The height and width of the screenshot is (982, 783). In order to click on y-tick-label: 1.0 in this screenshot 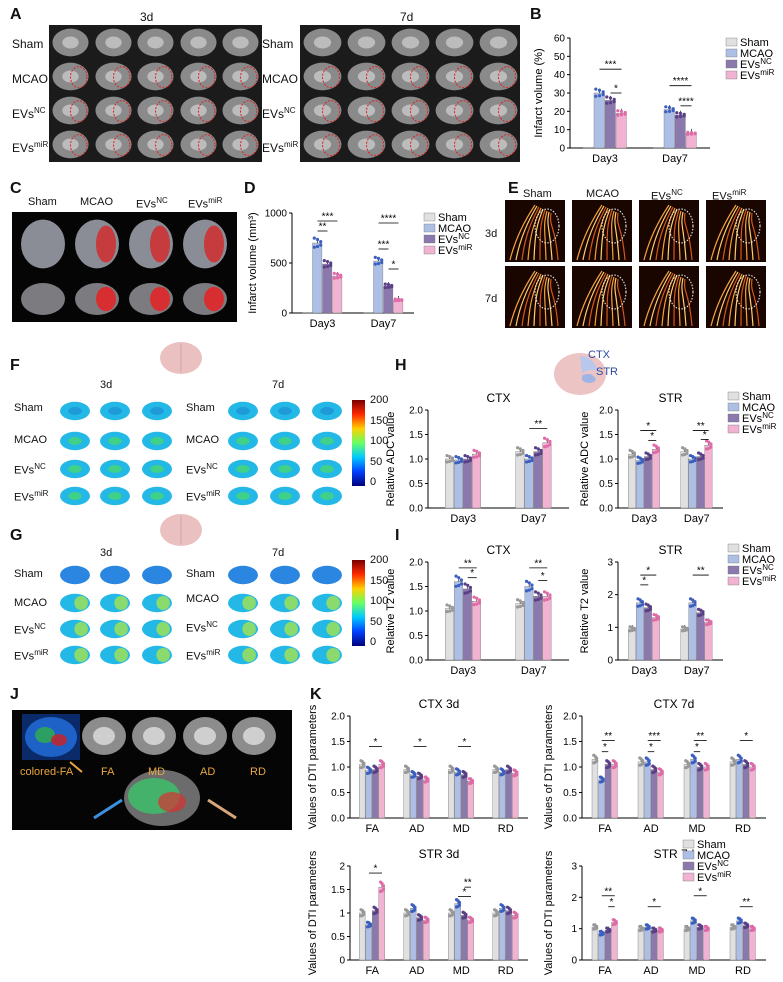, I will do `click(606, 460)`.